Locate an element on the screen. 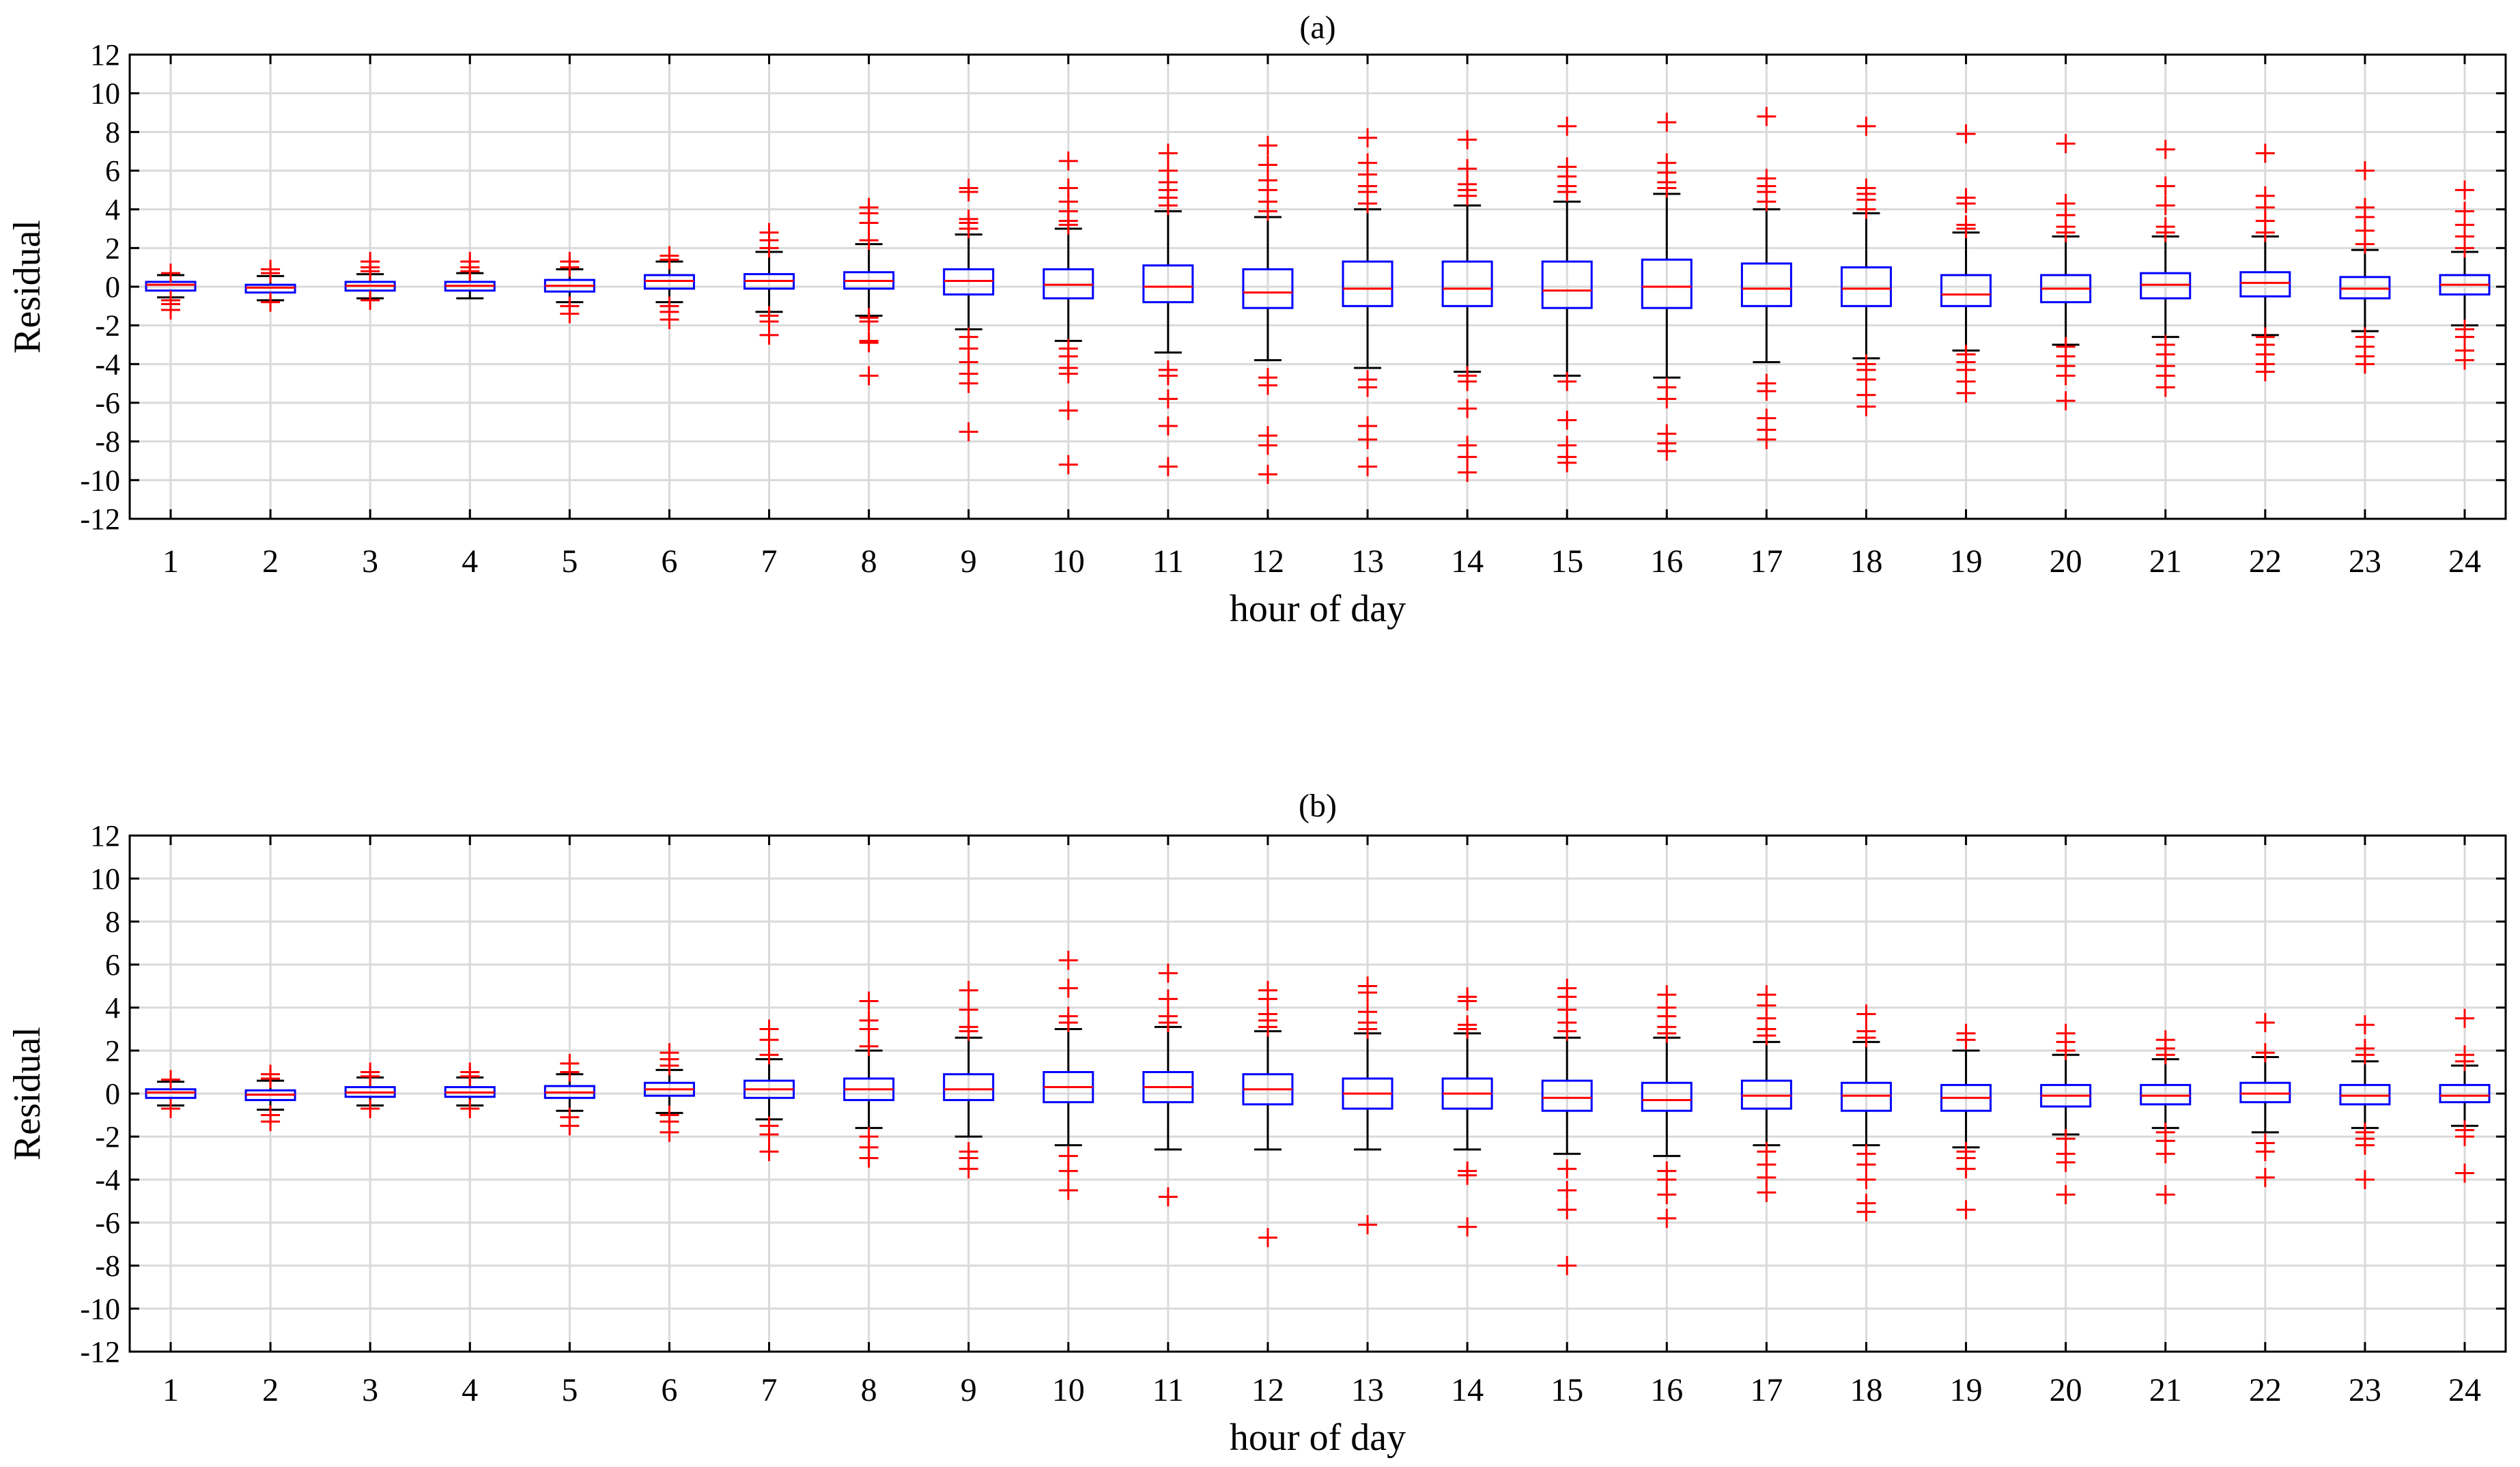 The image size is (2520, 1467). y-tick-label: -4 is located at coordinates (107, 364).